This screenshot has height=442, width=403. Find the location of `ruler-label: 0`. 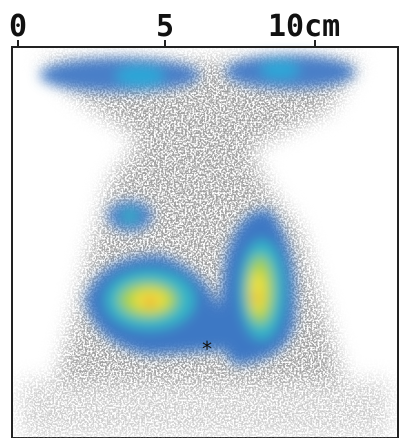

ruler-label: 0 is located at coordinates (18, 26).